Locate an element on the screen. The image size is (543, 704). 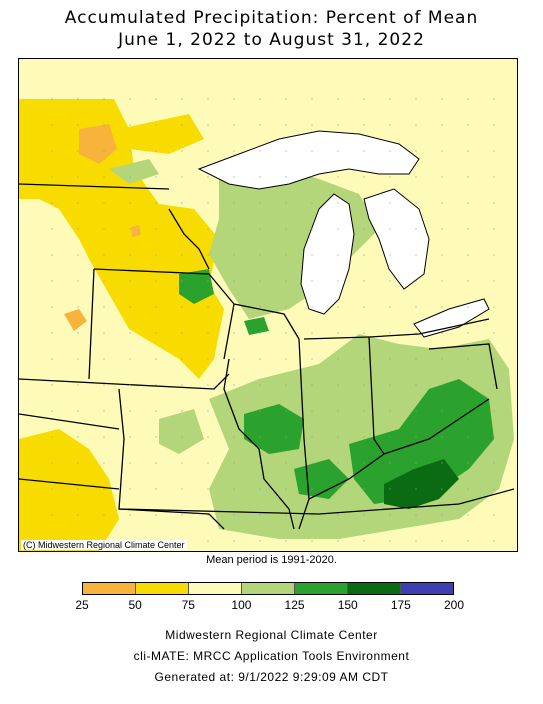
very-dry-nd is located at coordinates (98, 144).